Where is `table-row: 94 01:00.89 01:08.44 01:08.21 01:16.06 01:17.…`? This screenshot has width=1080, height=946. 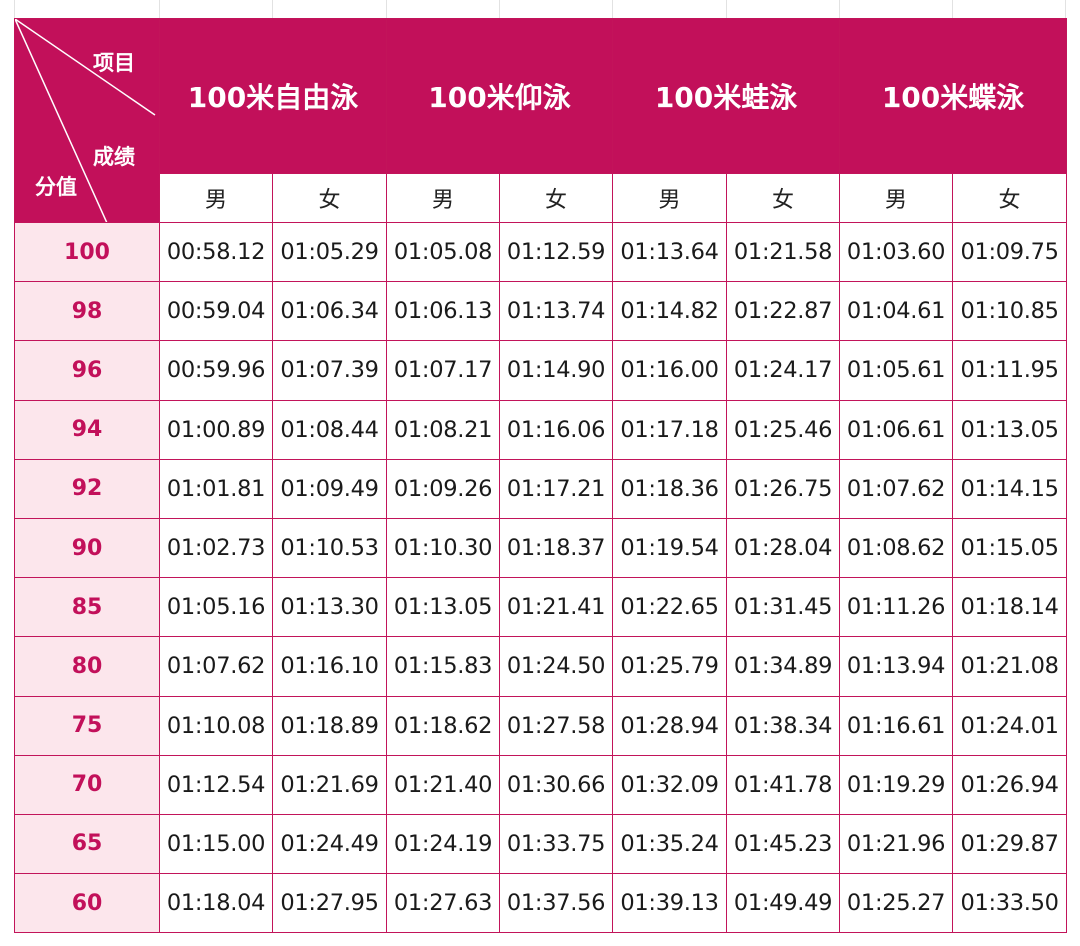
table-row: 94 01:00.89 01:08.44 01:08.21 01:16.06 01:17.… is located at coordinates (541, 429).